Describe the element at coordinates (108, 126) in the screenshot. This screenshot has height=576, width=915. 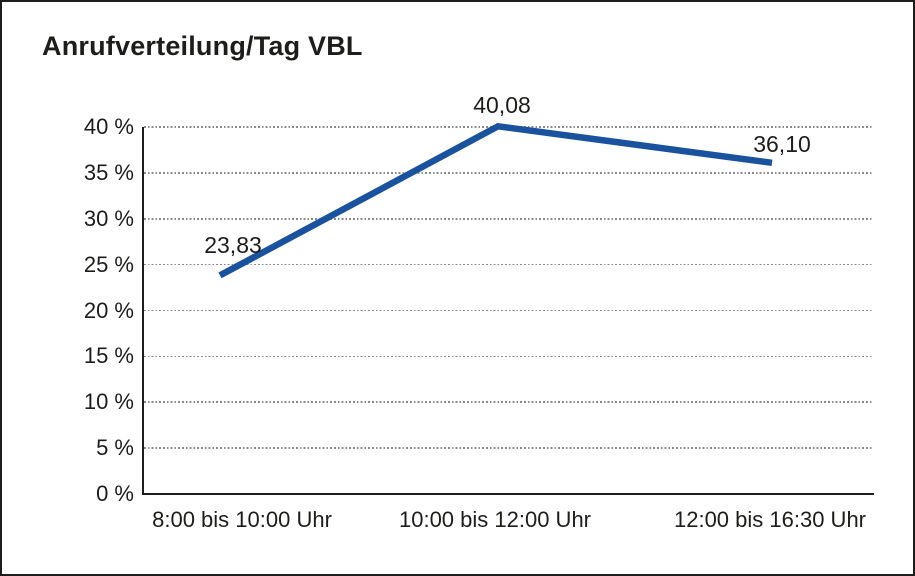
I see `y-tick-label: 40 %` at that location.